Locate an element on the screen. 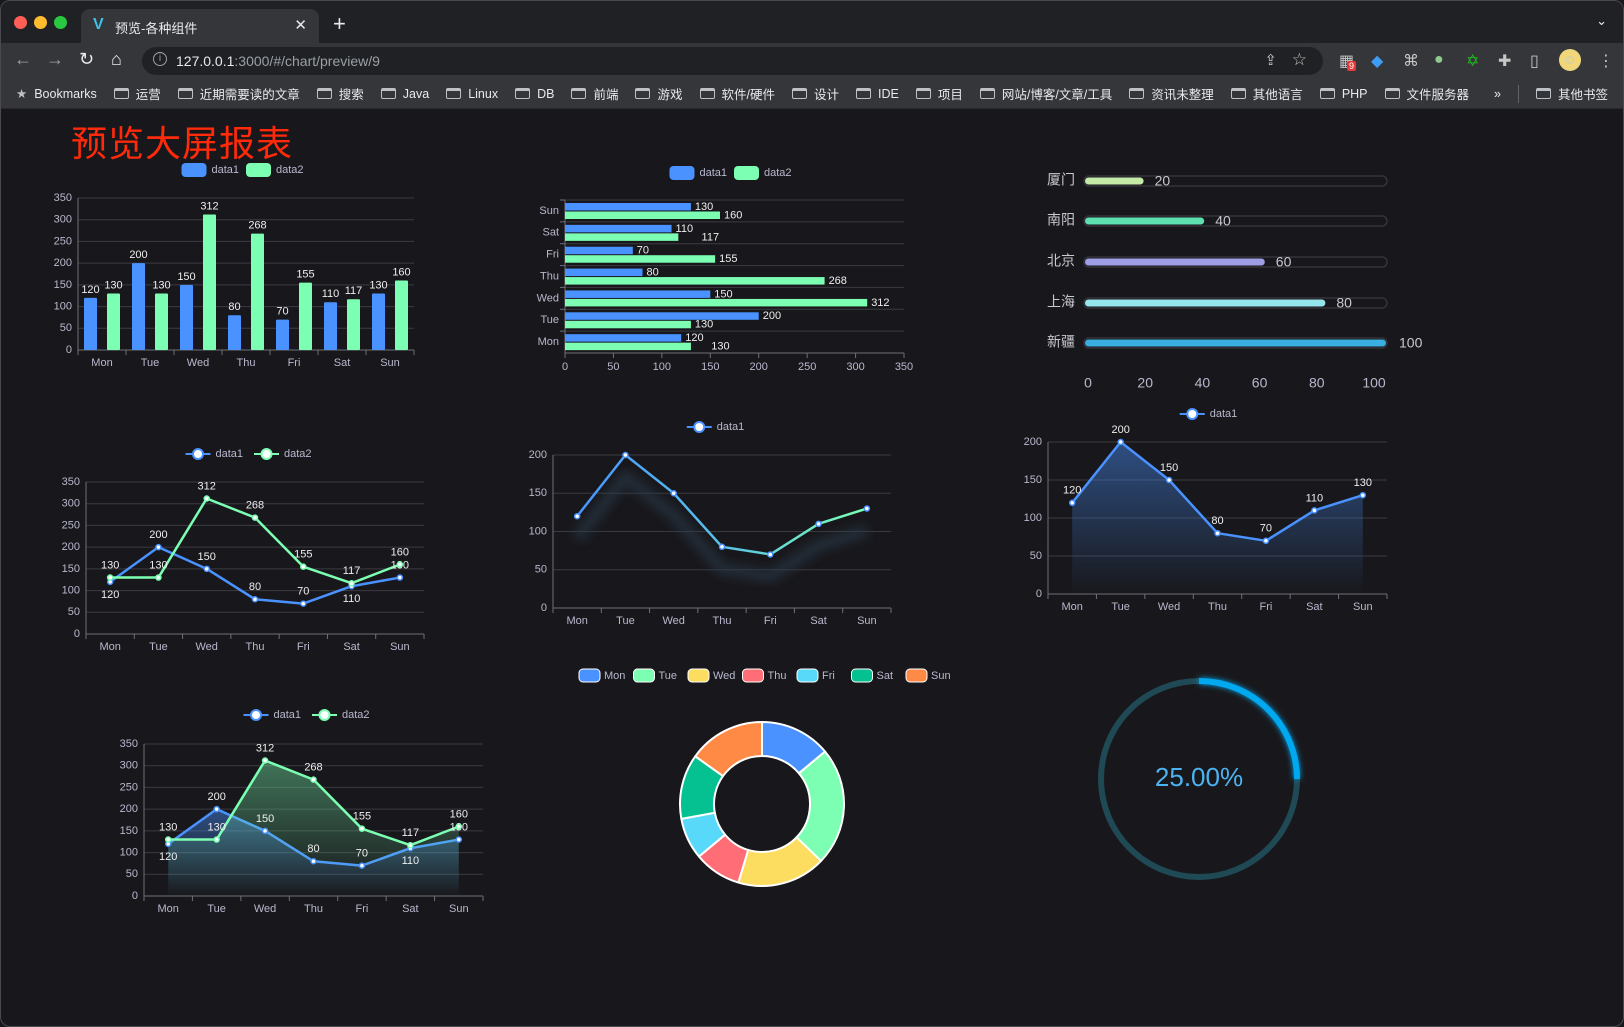 Image resolution: width=1624 pixels, height=1027 pixels. star-icon: ★ is located at coordinates (22, 94).